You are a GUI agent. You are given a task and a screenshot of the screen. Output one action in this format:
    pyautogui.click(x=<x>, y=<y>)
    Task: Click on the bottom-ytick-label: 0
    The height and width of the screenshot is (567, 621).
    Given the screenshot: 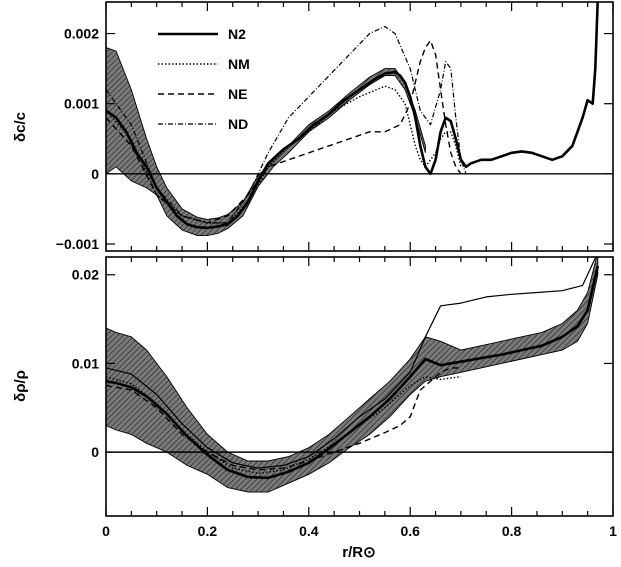 What is the action you would take?
    pyautogui.click(x=95, y=452)
    